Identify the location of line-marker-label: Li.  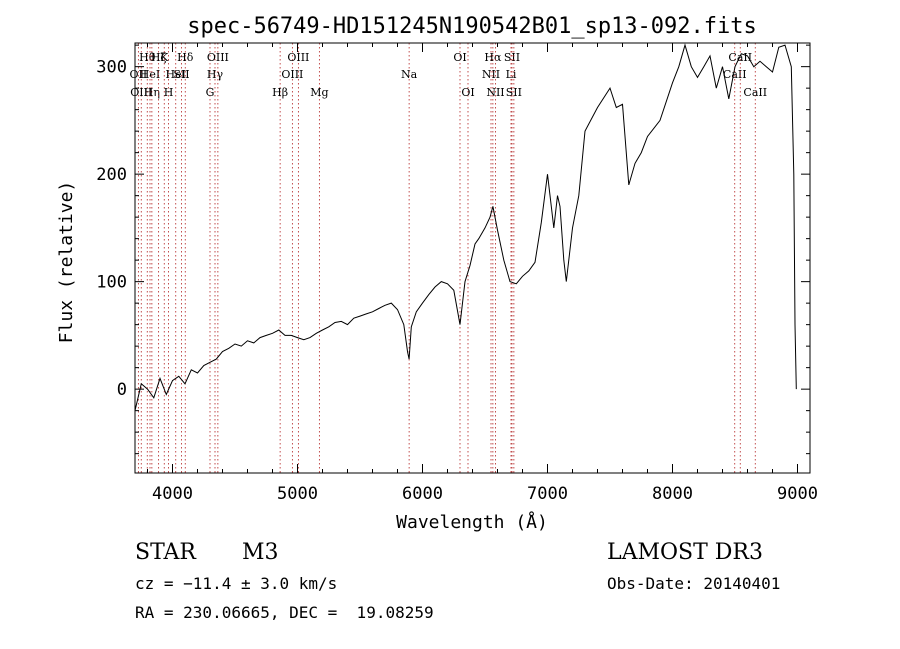
(511, 74).